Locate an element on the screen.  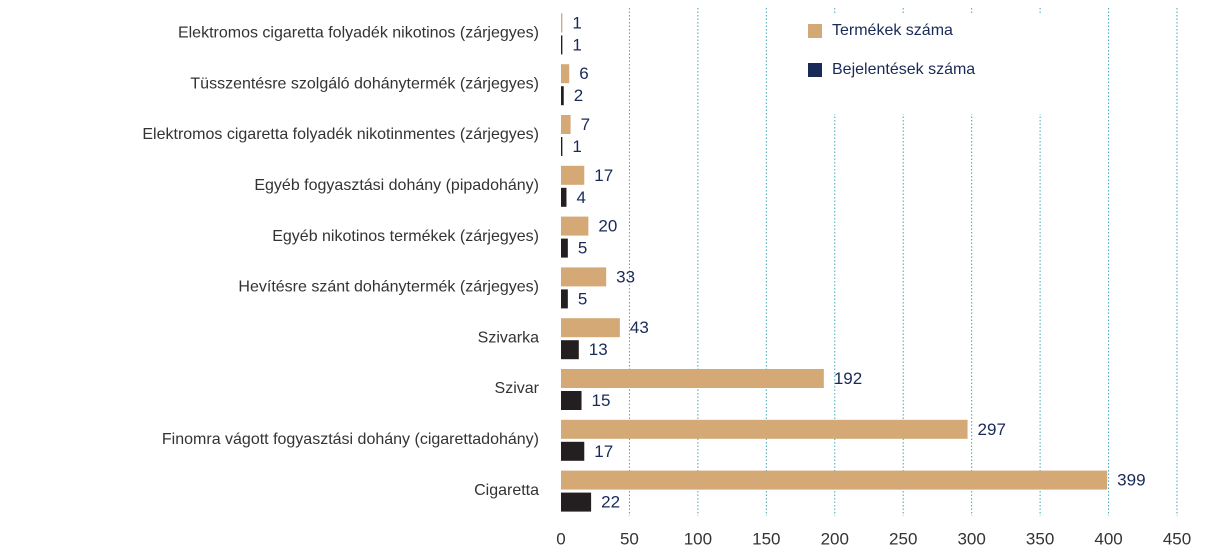
x-tick-label: 100 is located at coordinates (698, 538).